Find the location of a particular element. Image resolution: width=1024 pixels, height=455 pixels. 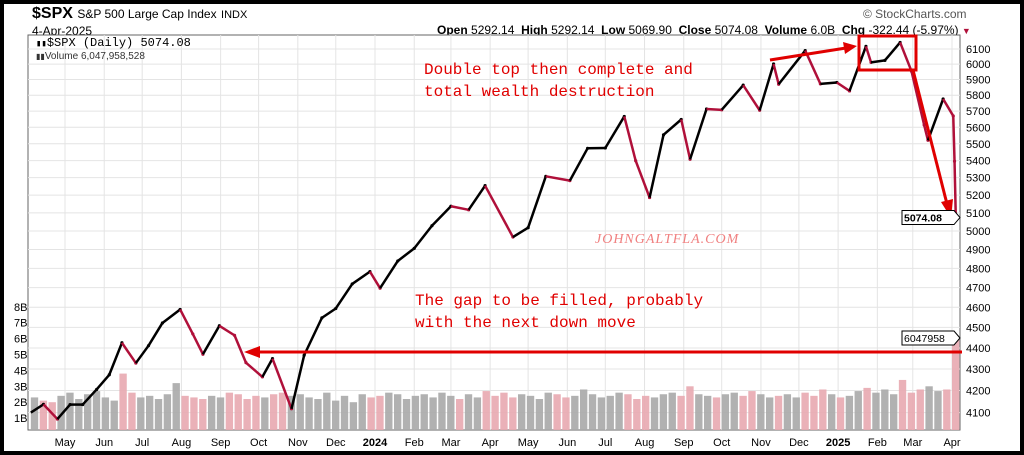

price-tick-label: 4700 is located at coordinates (978, 289).